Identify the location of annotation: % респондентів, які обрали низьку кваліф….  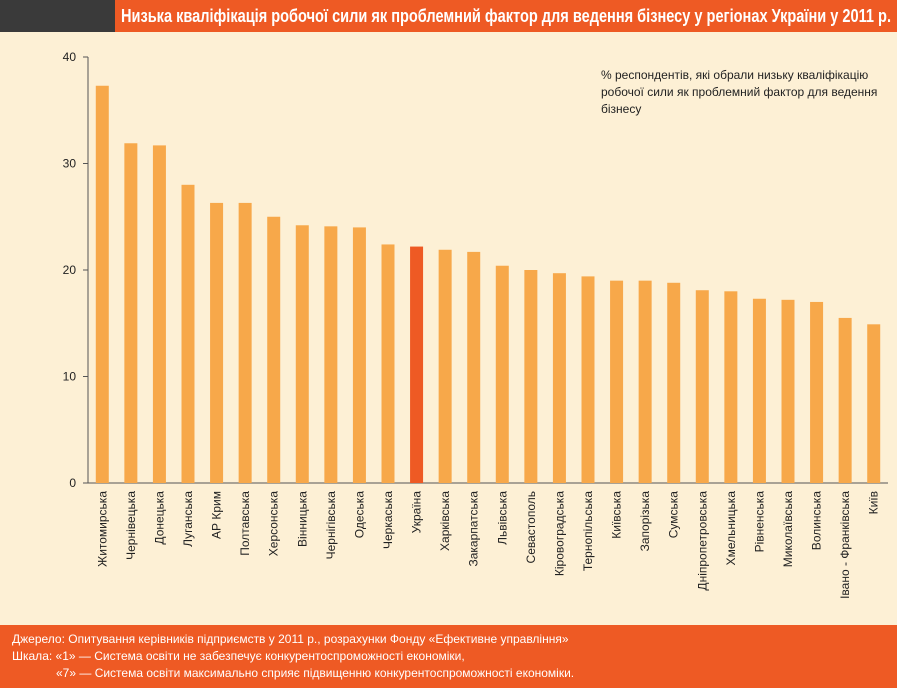
(734, 75).